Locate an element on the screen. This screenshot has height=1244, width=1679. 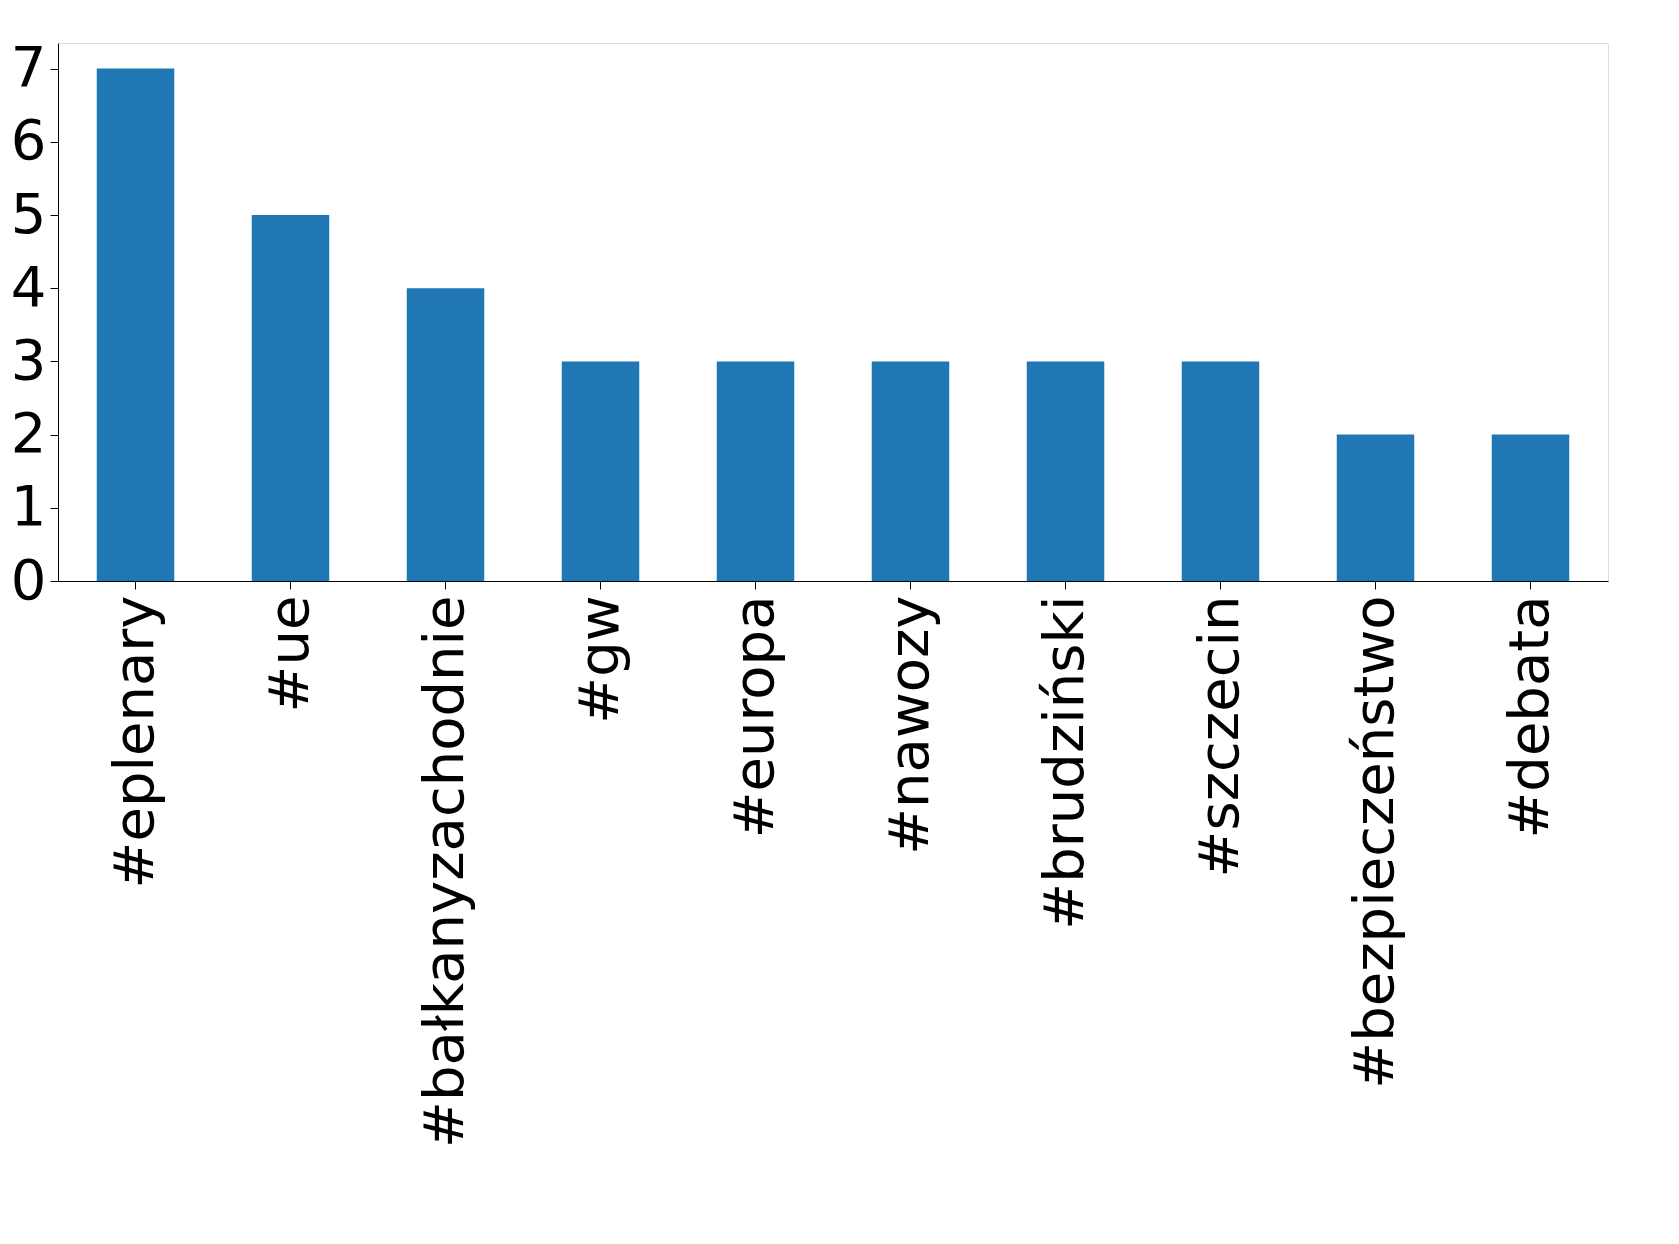
x-tick-label: #gw is located at coordinates (598, 659).